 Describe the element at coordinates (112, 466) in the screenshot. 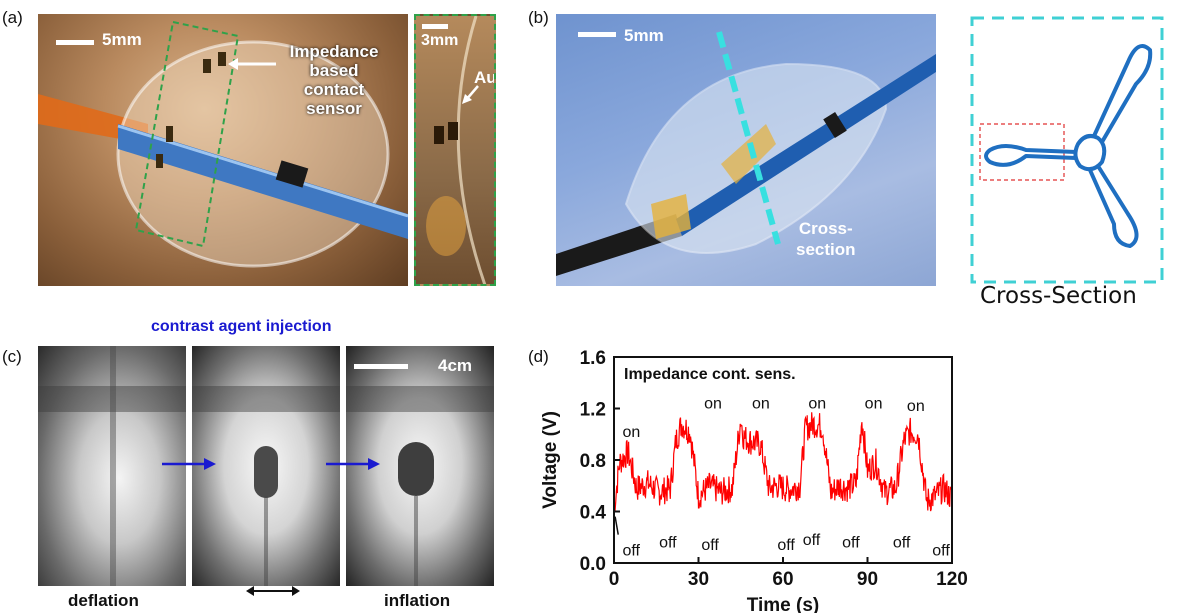

I see `xray-deflation` at that location.